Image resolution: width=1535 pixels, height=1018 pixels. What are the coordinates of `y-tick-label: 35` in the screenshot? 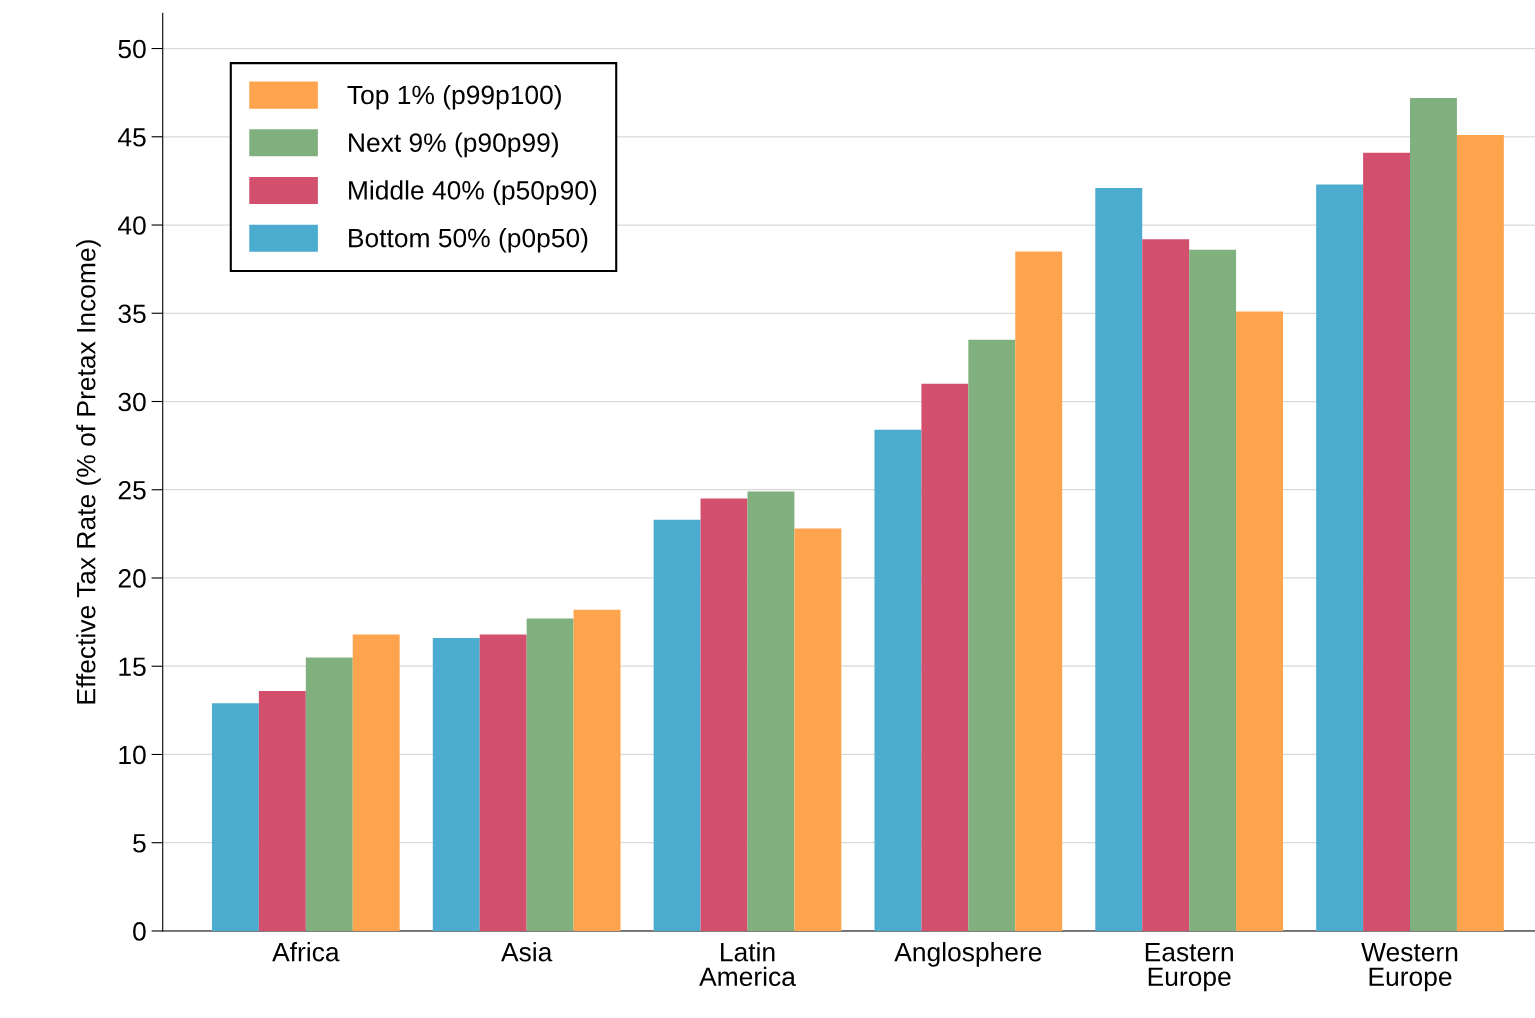 It's located at (132, 314).